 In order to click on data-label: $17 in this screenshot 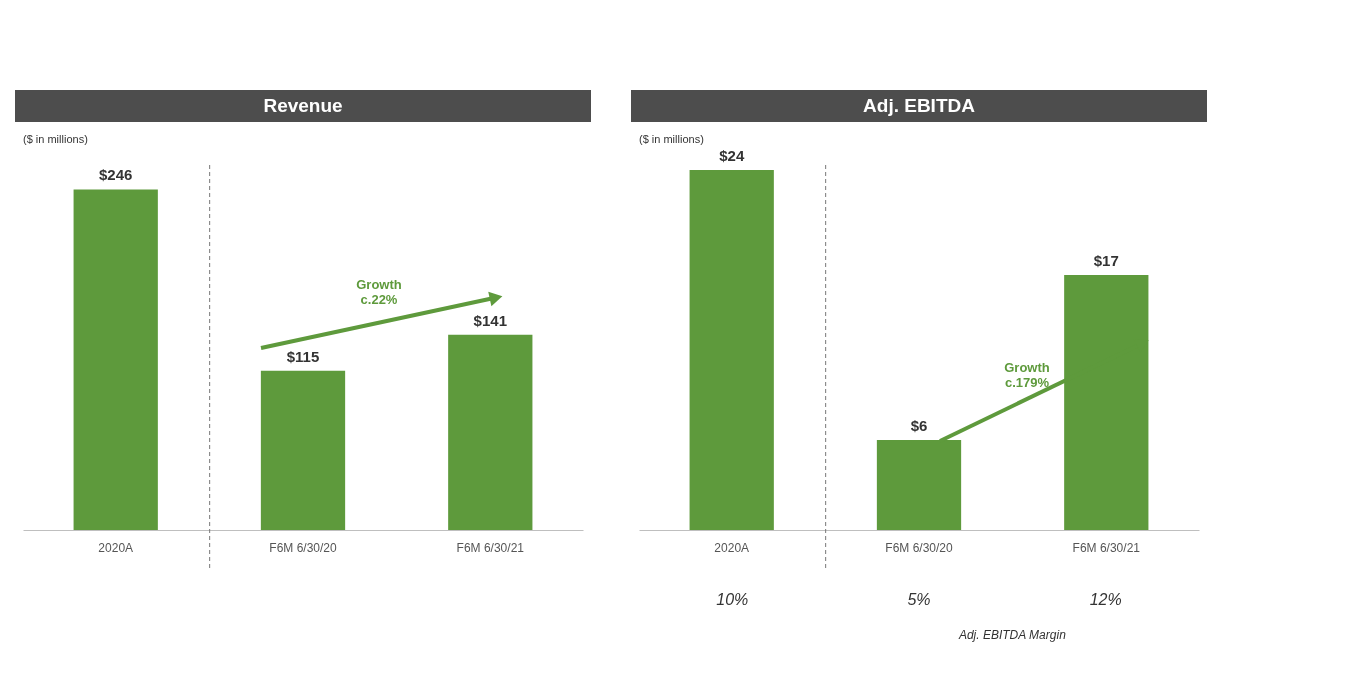, I will do `click(1106, 260)`.